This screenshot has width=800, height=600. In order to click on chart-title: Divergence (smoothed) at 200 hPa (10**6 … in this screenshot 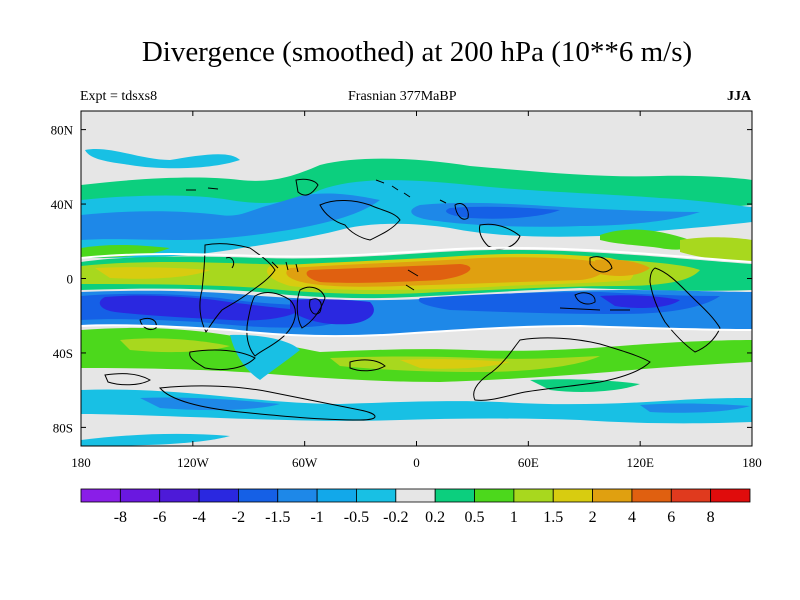, I will do `click(417, 52)`.